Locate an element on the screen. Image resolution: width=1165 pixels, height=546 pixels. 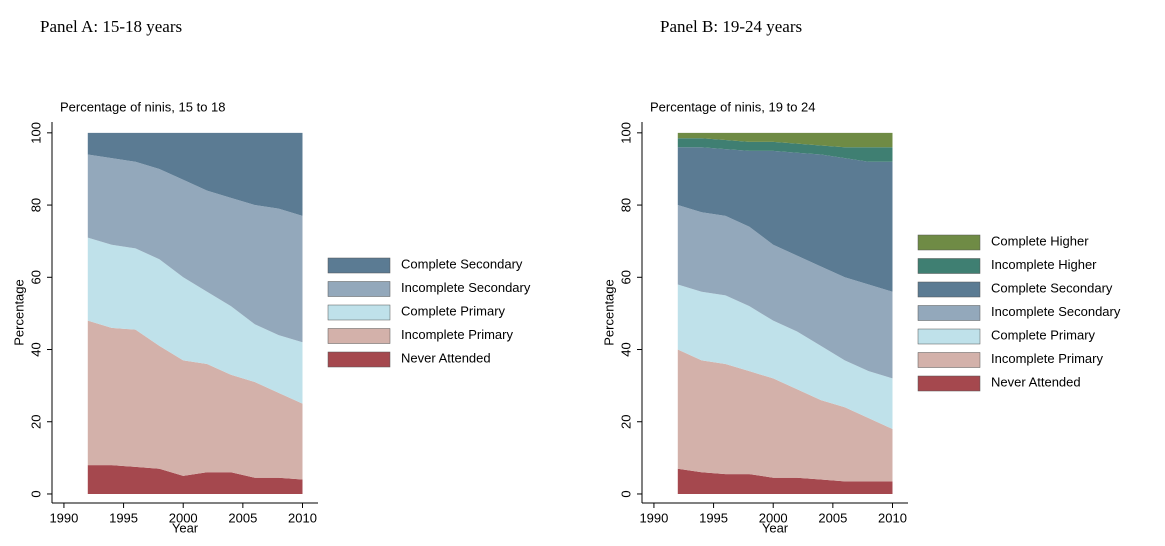
panel-label: Panel B: 19-24 years is located at coordinates (731, 26).